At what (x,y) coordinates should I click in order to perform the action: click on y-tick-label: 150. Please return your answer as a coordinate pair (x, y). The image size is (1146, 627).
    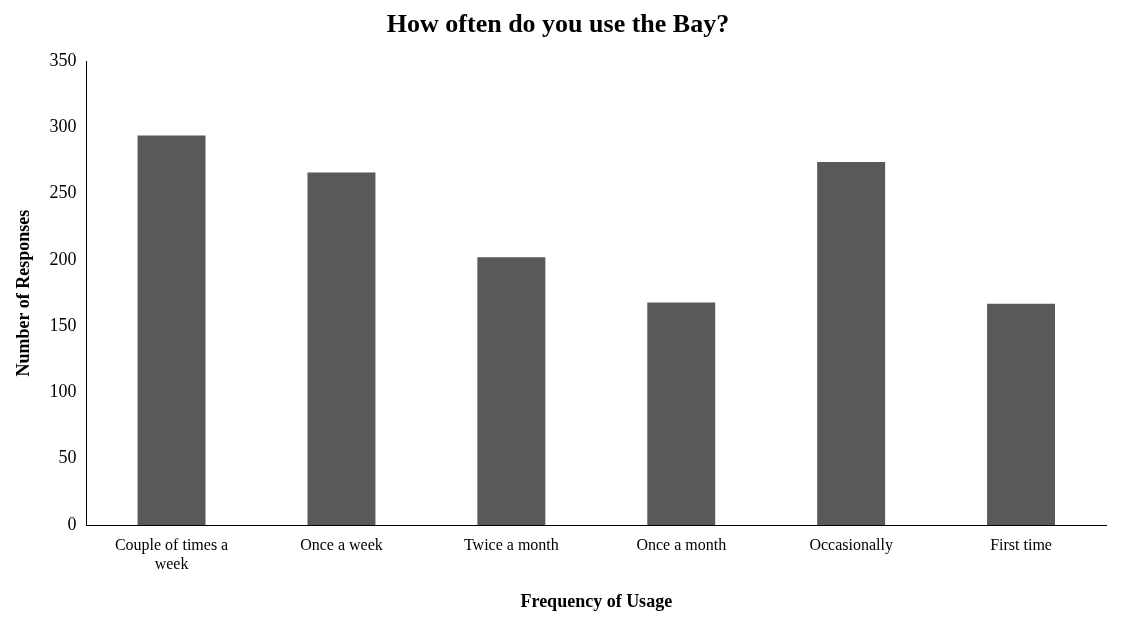
    Looking at the image, I should click on (63, 324).